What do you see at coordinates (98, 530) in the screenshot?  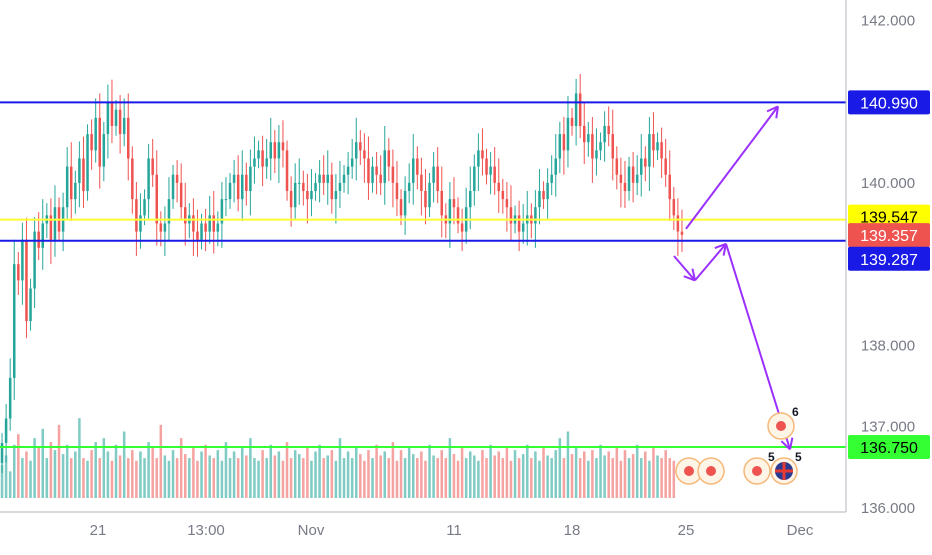 I see `x-tick-label: 21` at bounding box center [98, 530].